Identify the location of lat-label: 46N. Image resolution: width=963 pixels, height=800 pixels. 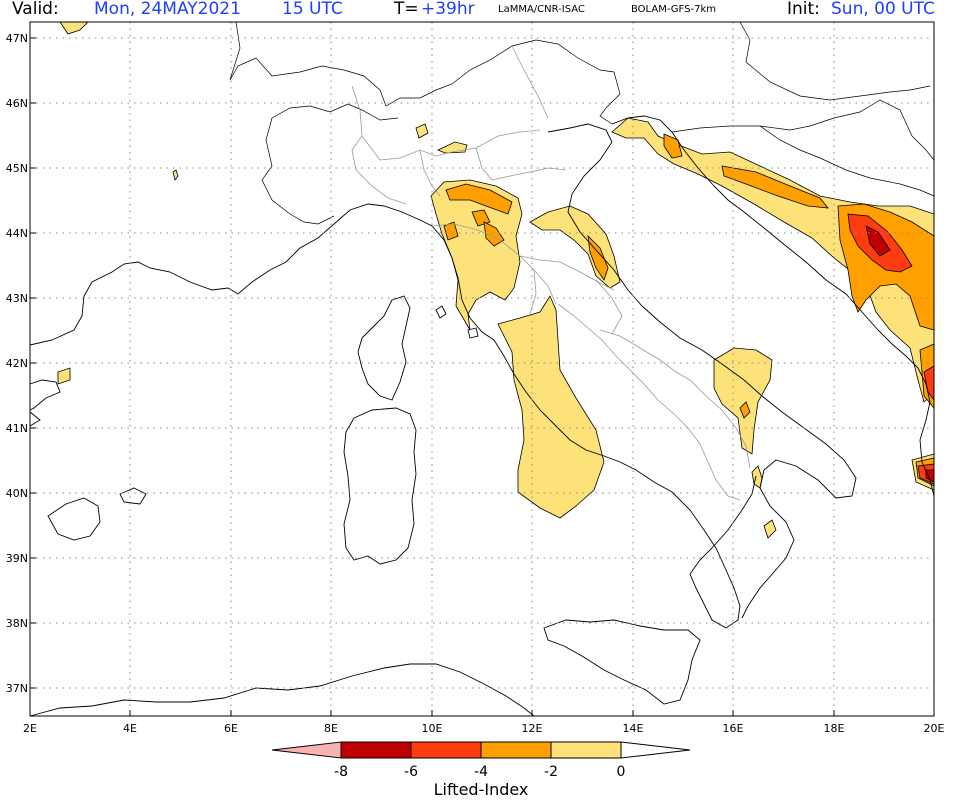
(17, 103).